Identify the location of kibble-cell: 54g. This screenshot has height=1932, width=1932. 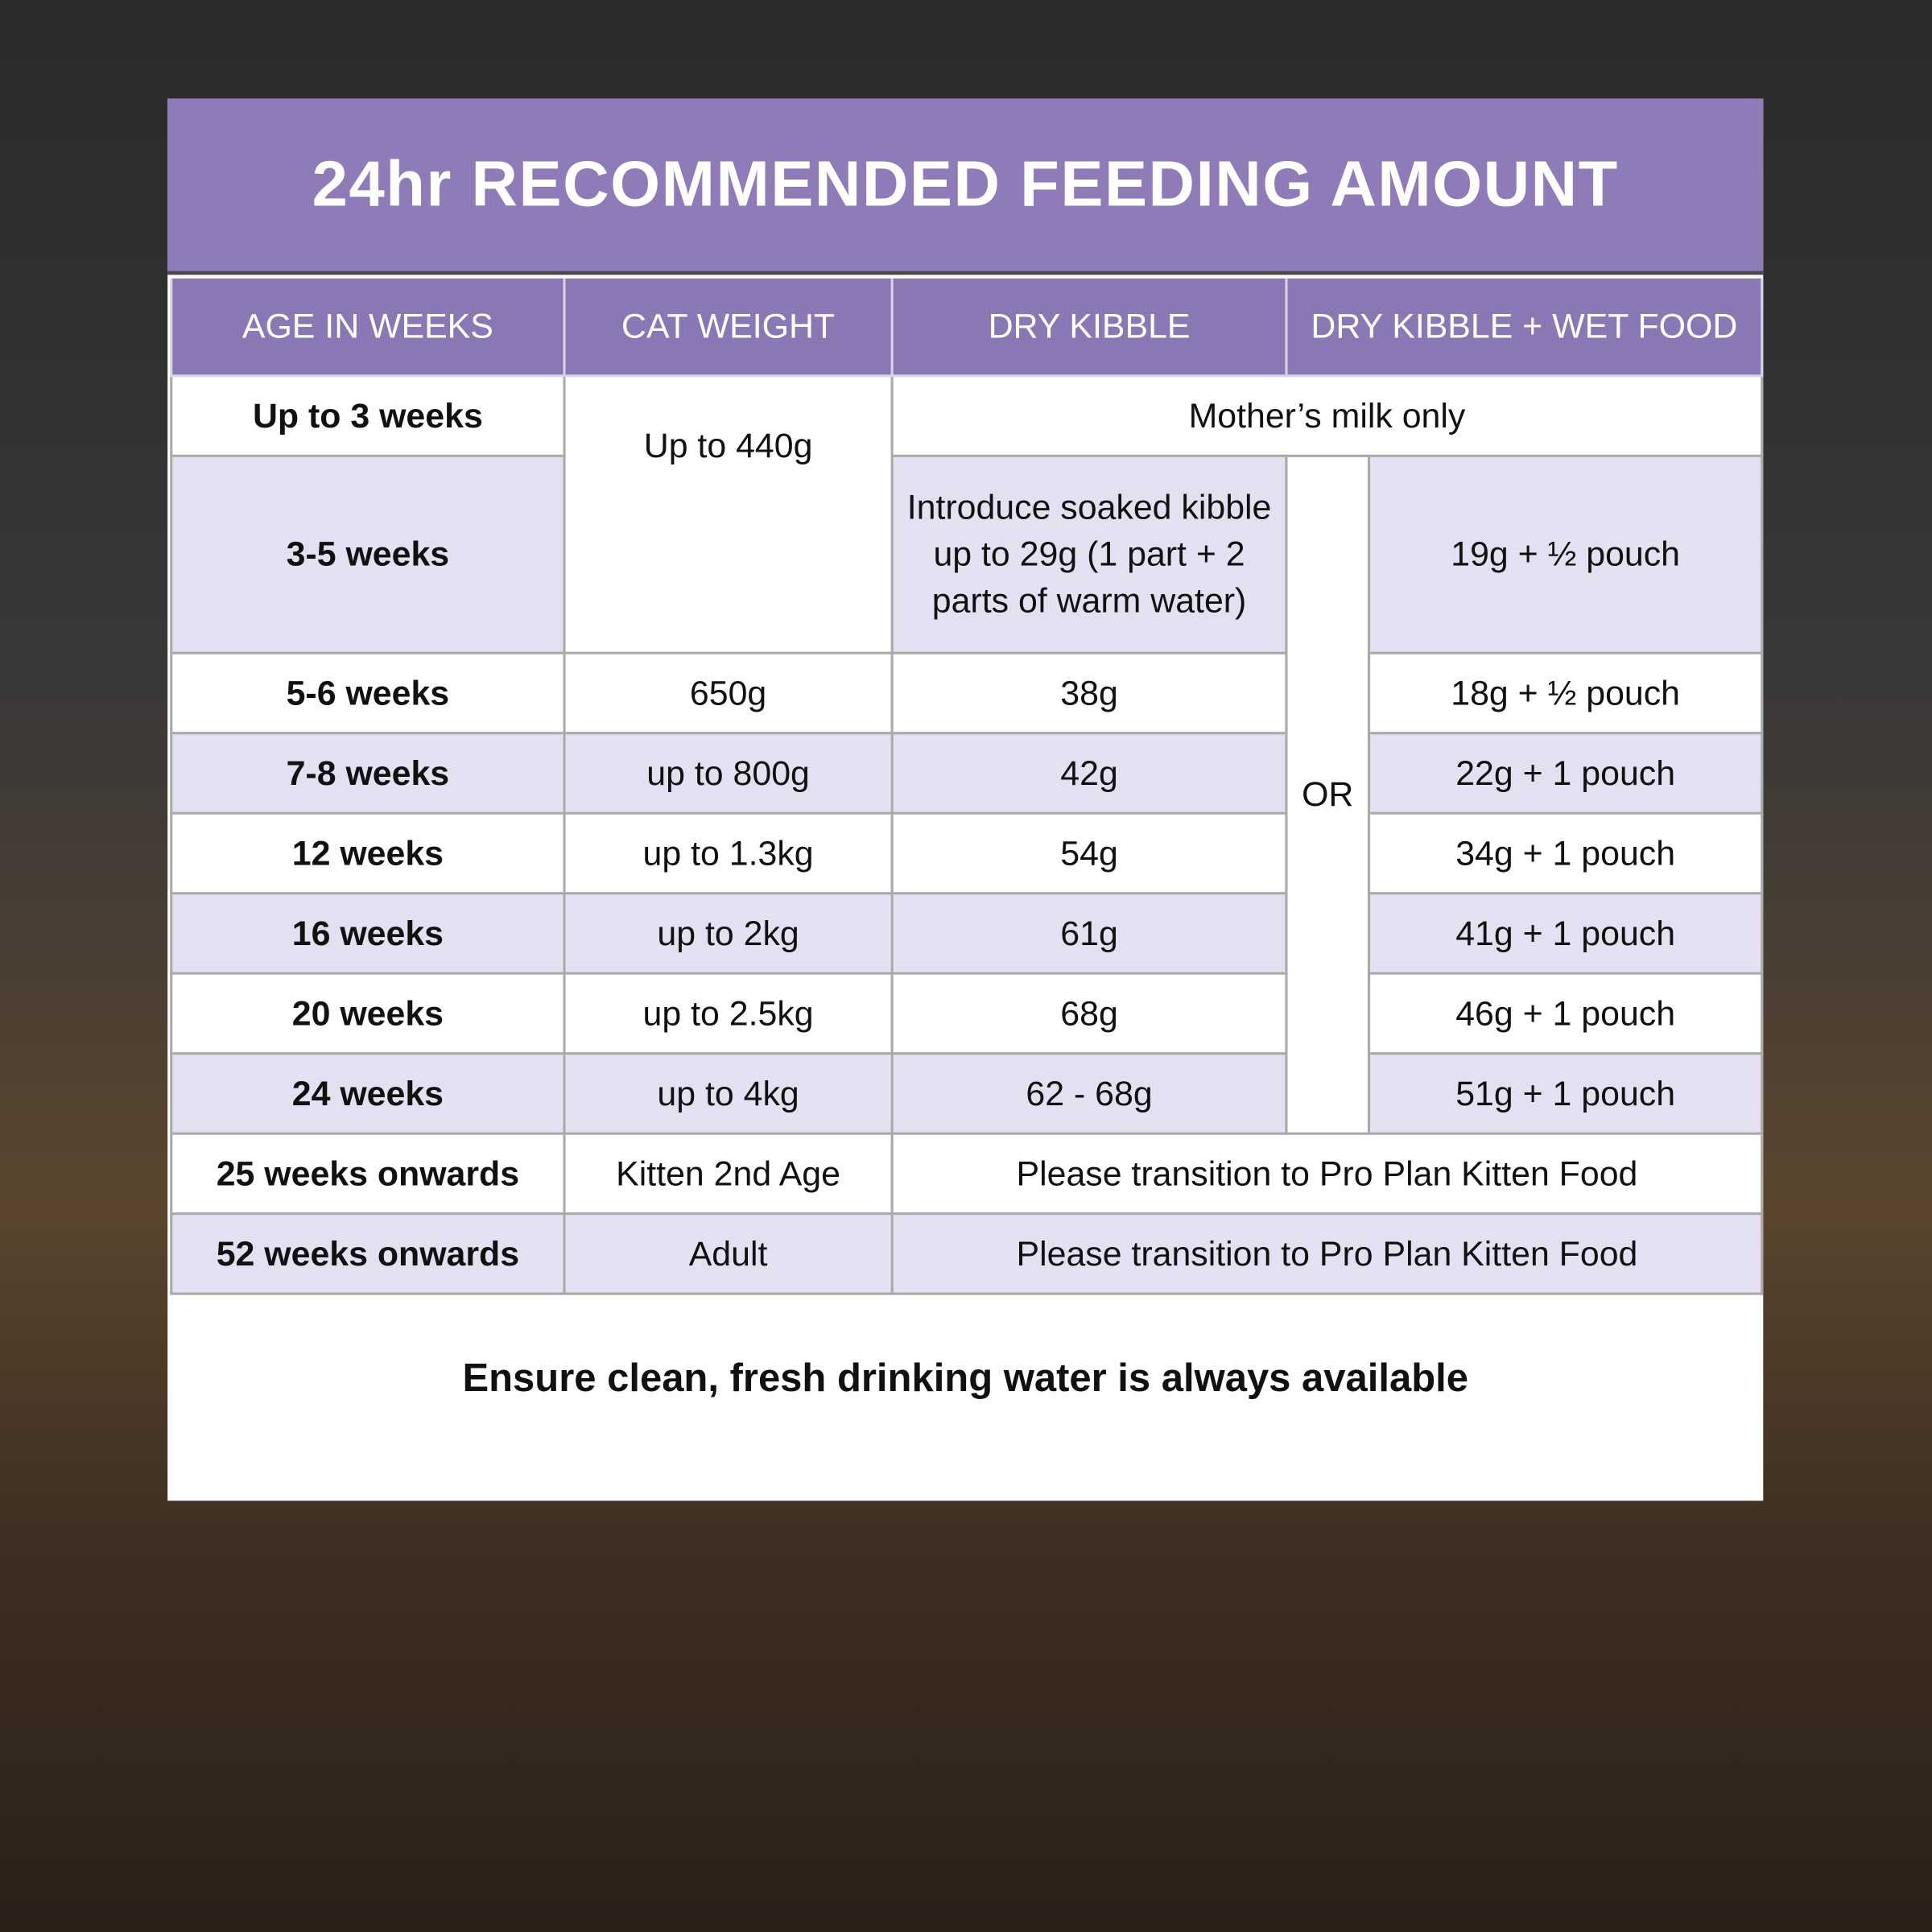
(1089, 853).